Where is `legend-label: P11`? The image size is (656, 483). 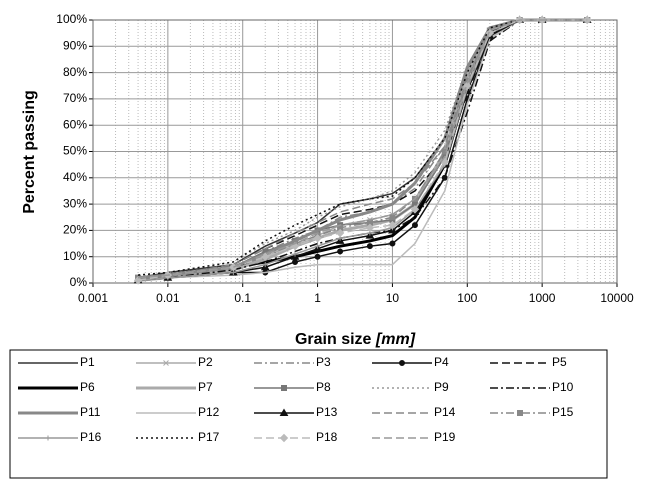
legend-label: P11 is located at coordinates (90, 412).